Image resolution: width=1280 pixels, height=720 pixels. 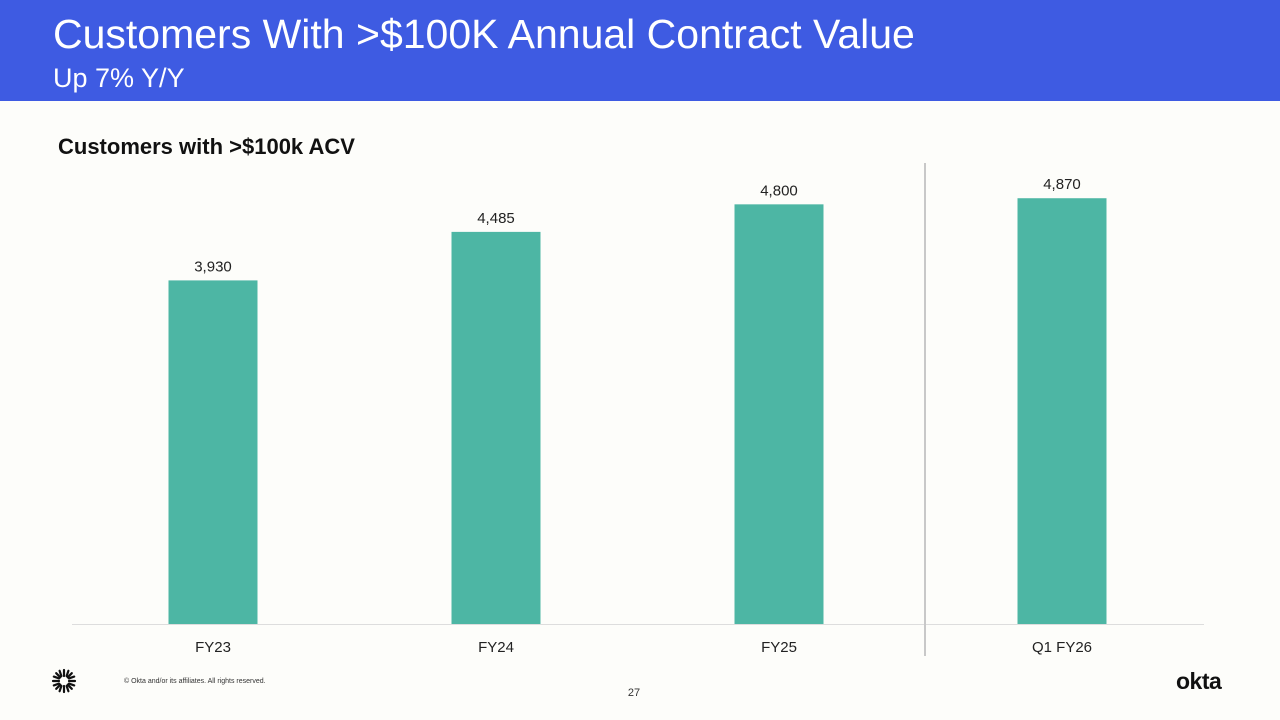 I want to click on bar-value-label: 3,930, so click(x=213, y=266).